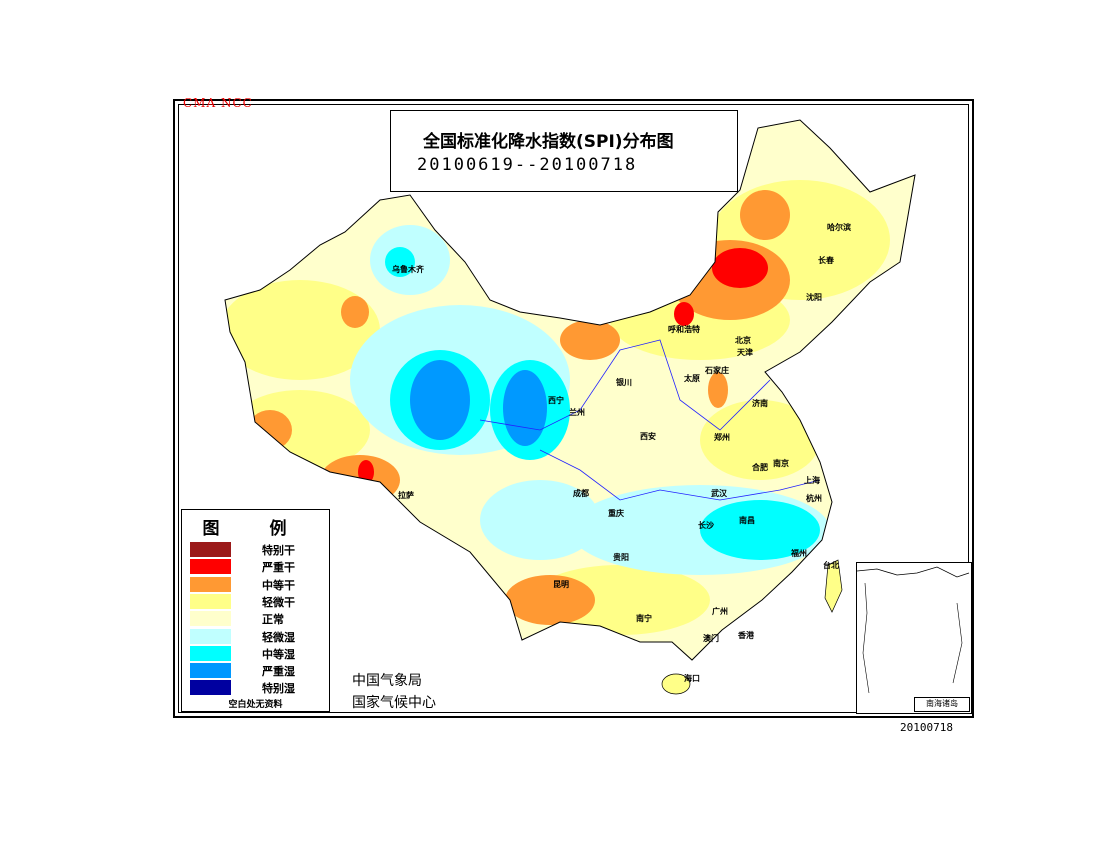  Describe the element at coordinates (717, 370) in the screenshot. I see `city-label: 石家庄` at that location.